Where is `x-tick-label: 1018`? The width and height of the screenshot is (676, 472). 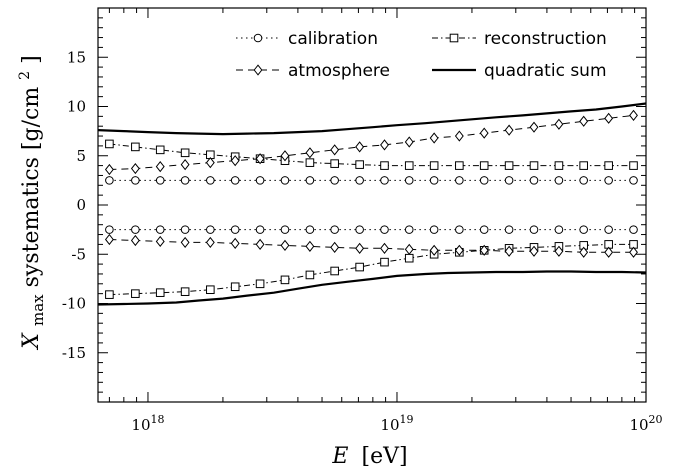
x-tick-label: 1018 is located at coordinates (147, 423).